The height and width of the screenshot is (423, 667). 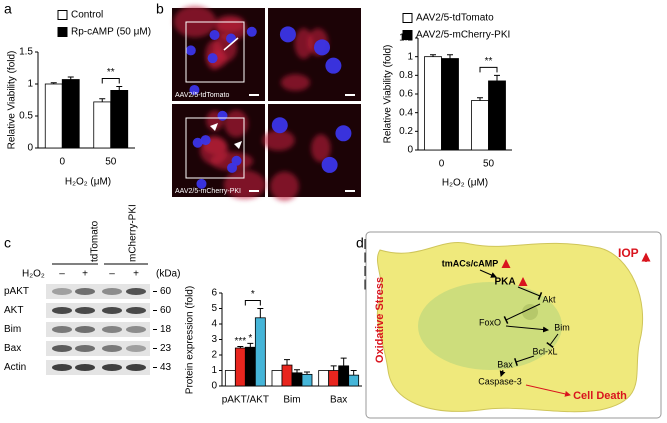 I want to click on blot-row-label: AKT, so click(x=13, y=310).